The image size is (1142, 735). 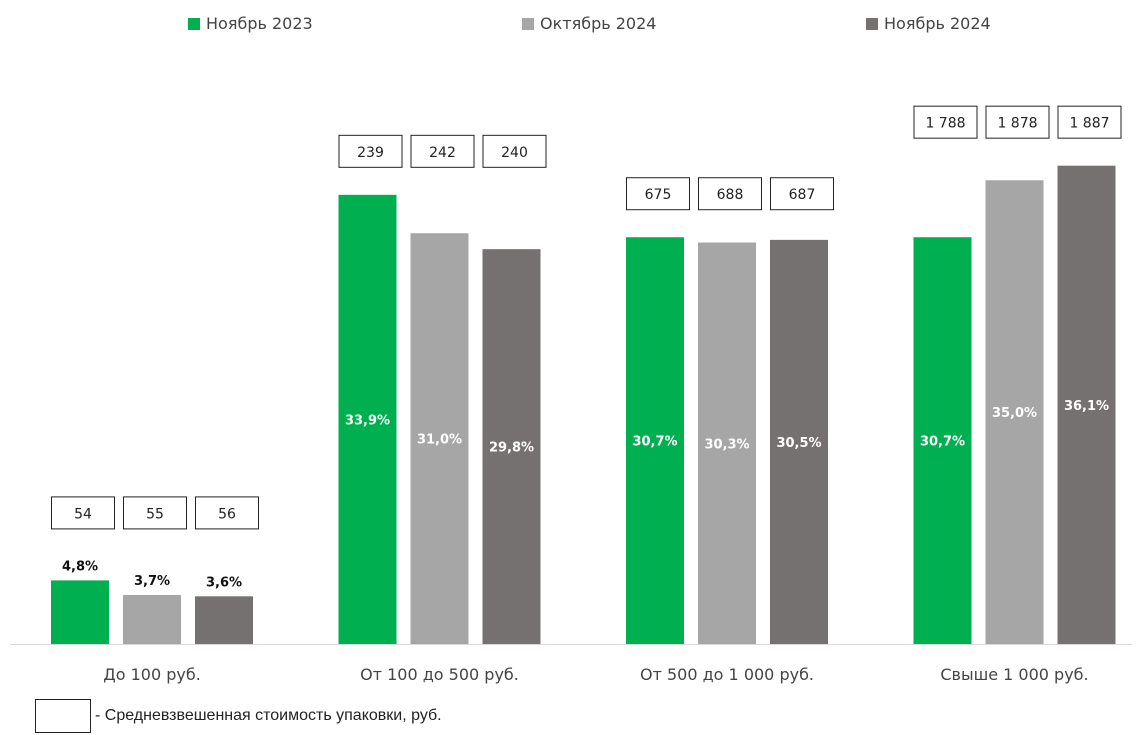 I want to click on data-label: 29,8%, so click(x=511, y=448).